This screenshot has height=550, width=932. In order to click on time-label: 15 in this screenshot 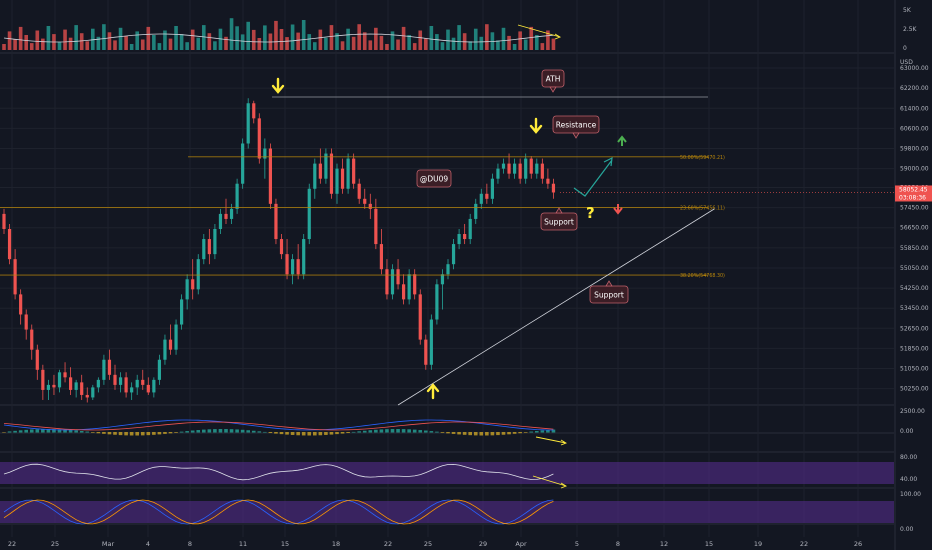, I will do `click(285, 544)`.